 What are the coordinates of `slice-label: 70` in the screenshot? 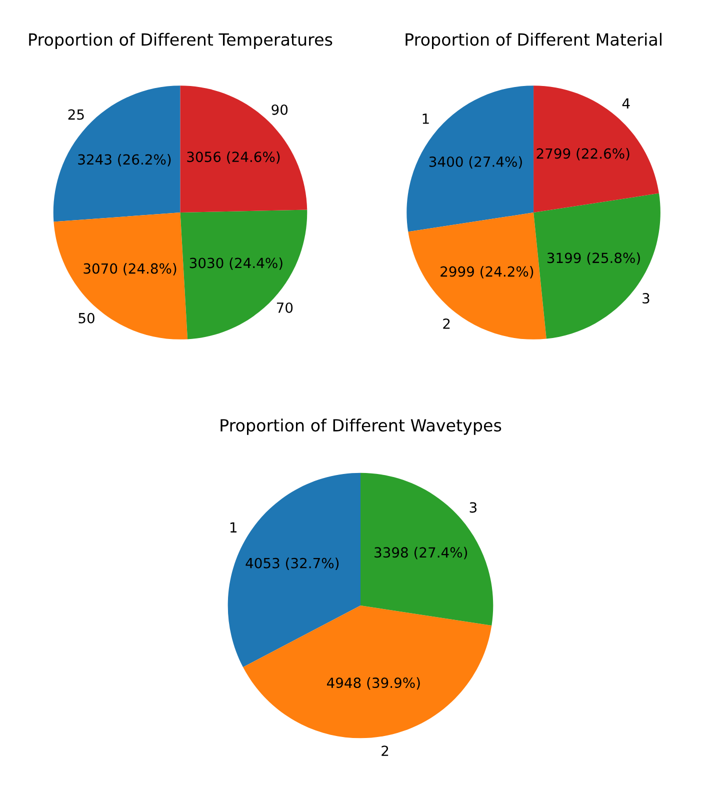 It's located at (284, 307).